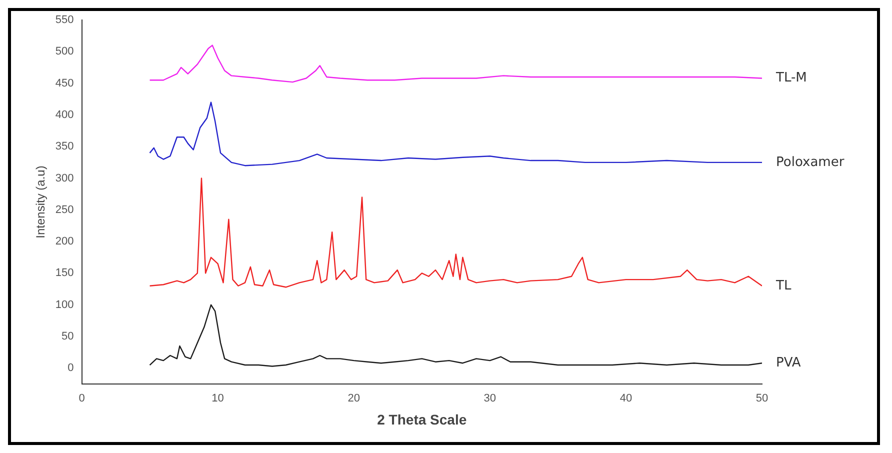  I want to click on y-axis-title: Intensity (a.u), so click(41, 202).